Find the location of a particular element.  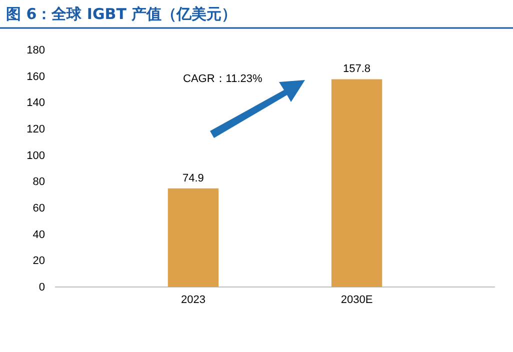

y-tick-label: 180 is located at coordinates (35, 50).